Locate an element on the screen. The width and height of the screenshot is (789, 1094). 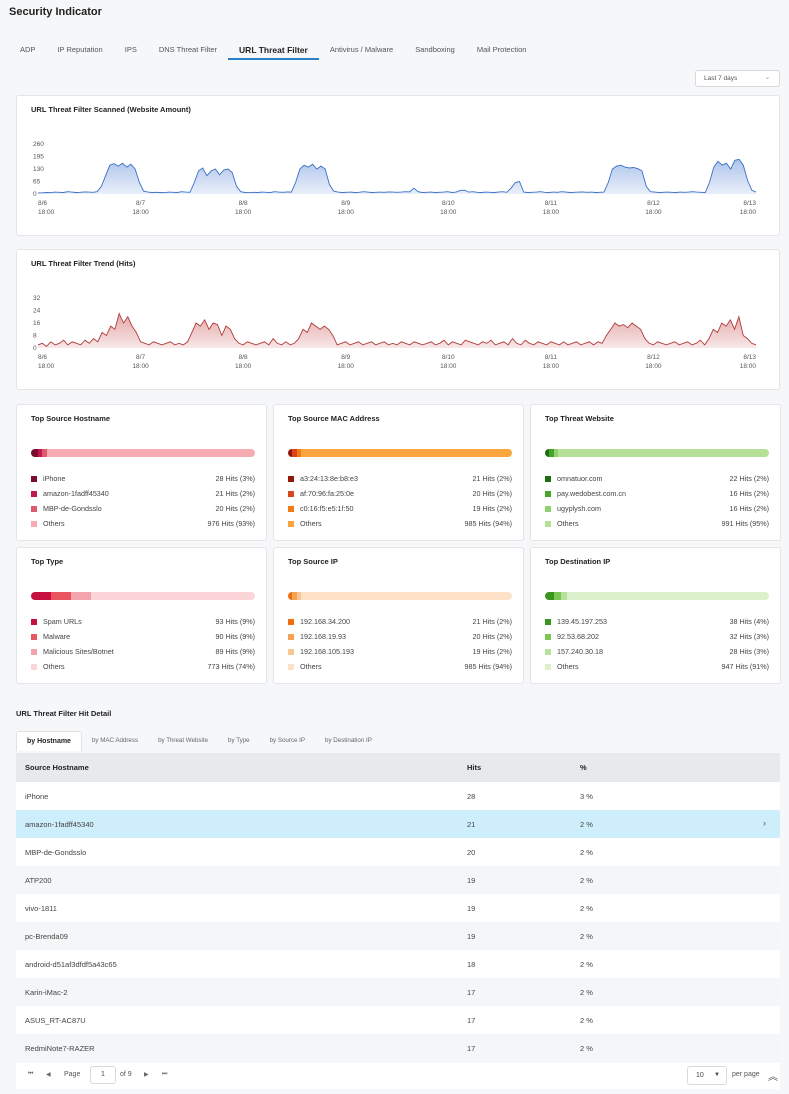
date-range-select: Last 7 days ⌄ is located at coordinates (737, 78).